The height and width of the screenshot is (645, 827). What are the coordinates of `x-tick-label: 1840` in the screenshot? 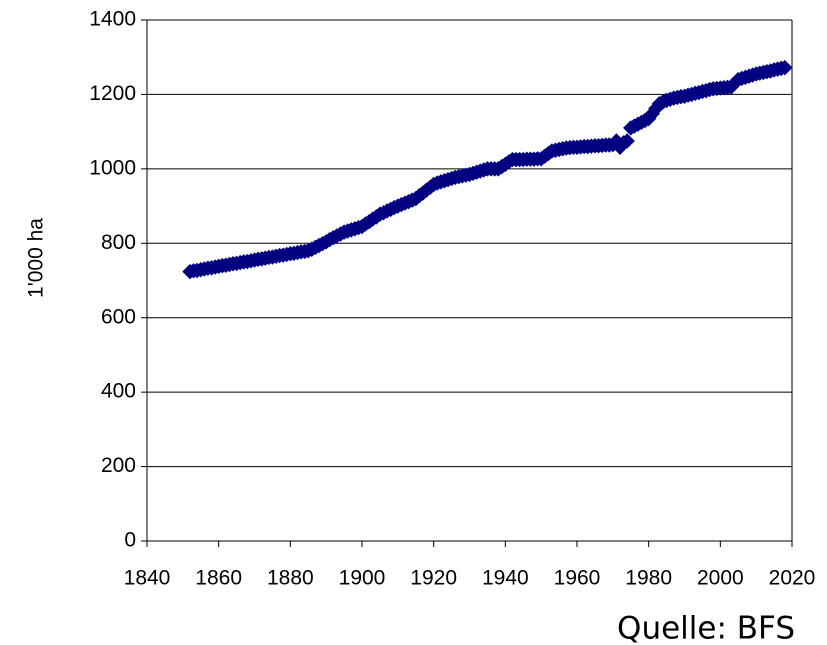 It's located at (147, 578).